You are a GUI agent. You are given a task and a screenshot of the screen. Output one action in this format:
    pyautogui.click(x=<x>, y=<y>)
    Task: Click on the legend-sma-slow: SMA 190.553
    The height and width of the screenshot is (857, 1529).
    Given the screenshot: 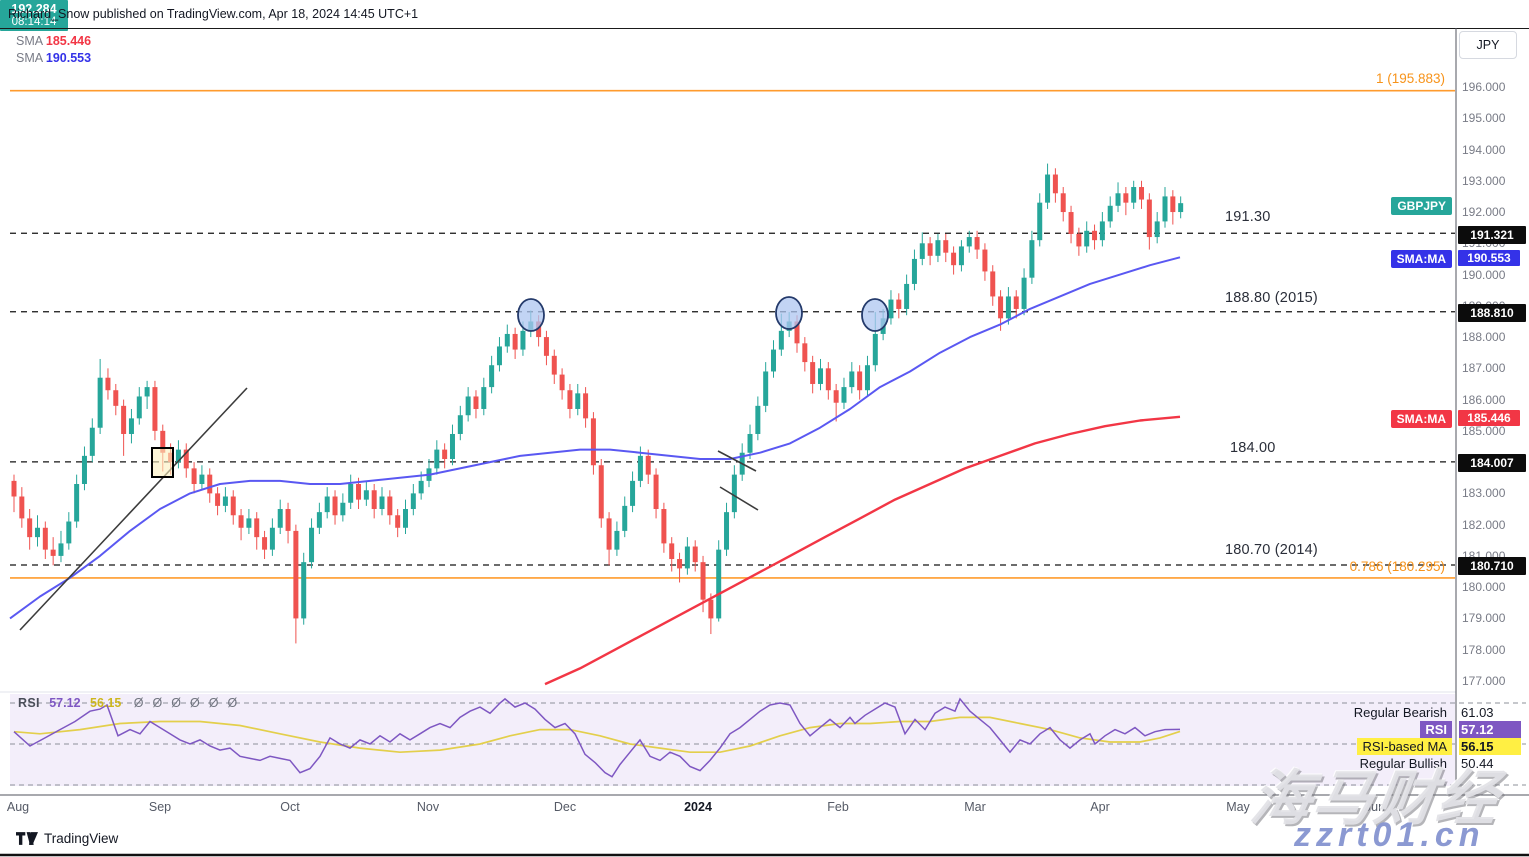 What is the action you would take?
    pyautogui.click(x=53, y=58)
    